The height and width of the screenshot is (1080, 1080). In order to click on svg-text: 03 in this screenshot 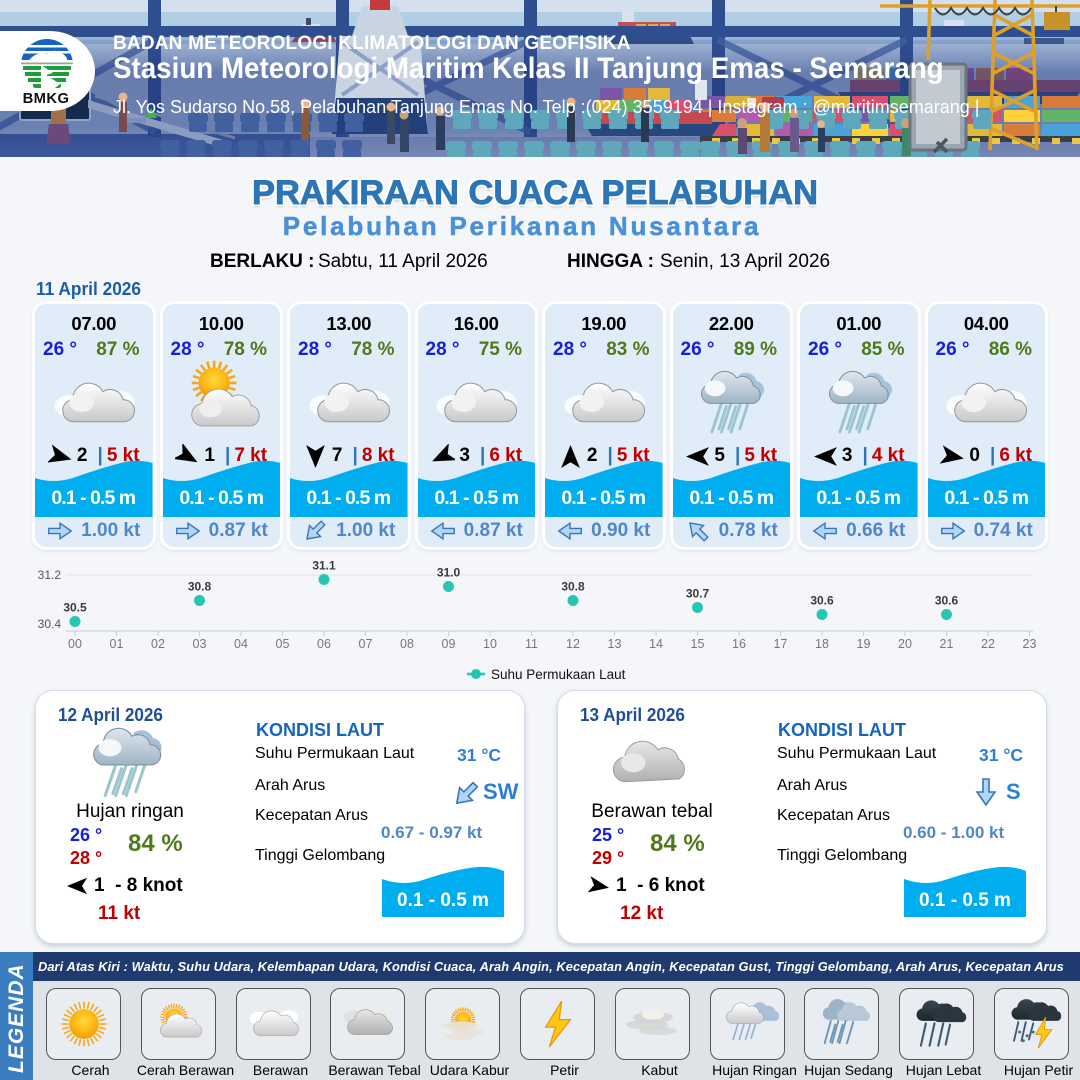, I will do `click(200, 644)`.